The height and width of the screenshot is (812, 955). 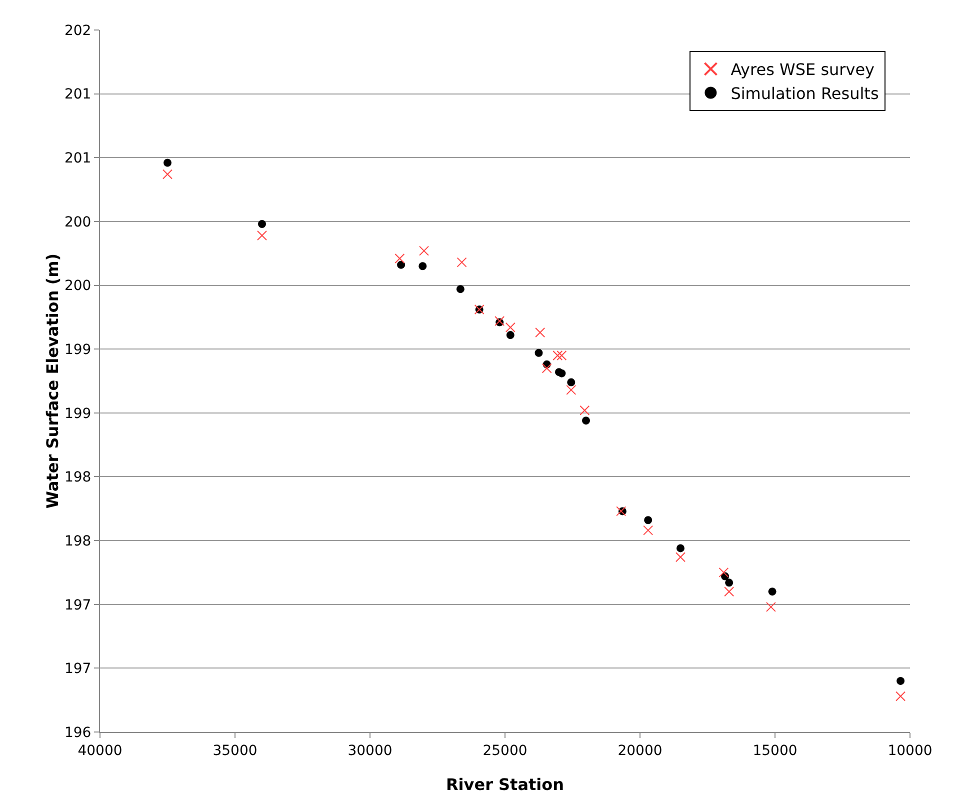 What do you see at coordinates (802, 70) in the screenshot?
I see `legend-label: Ayres WSE survey` at bounding box center [802, 70].